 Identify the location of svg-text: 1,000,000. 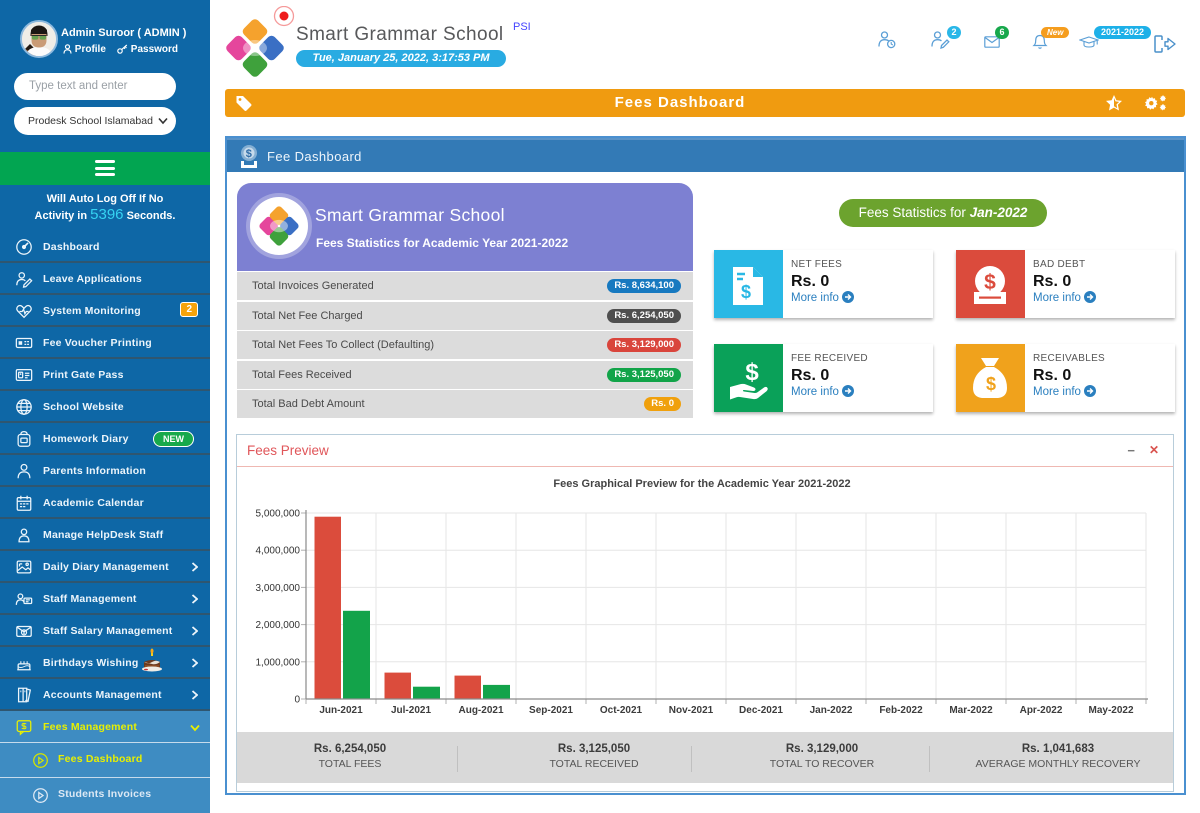
(278, 662).